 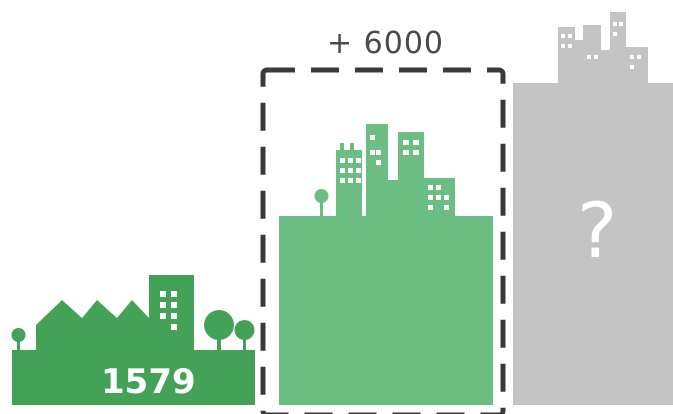 I want to click on base-value-label: 1579, so click(x=148, y=382).